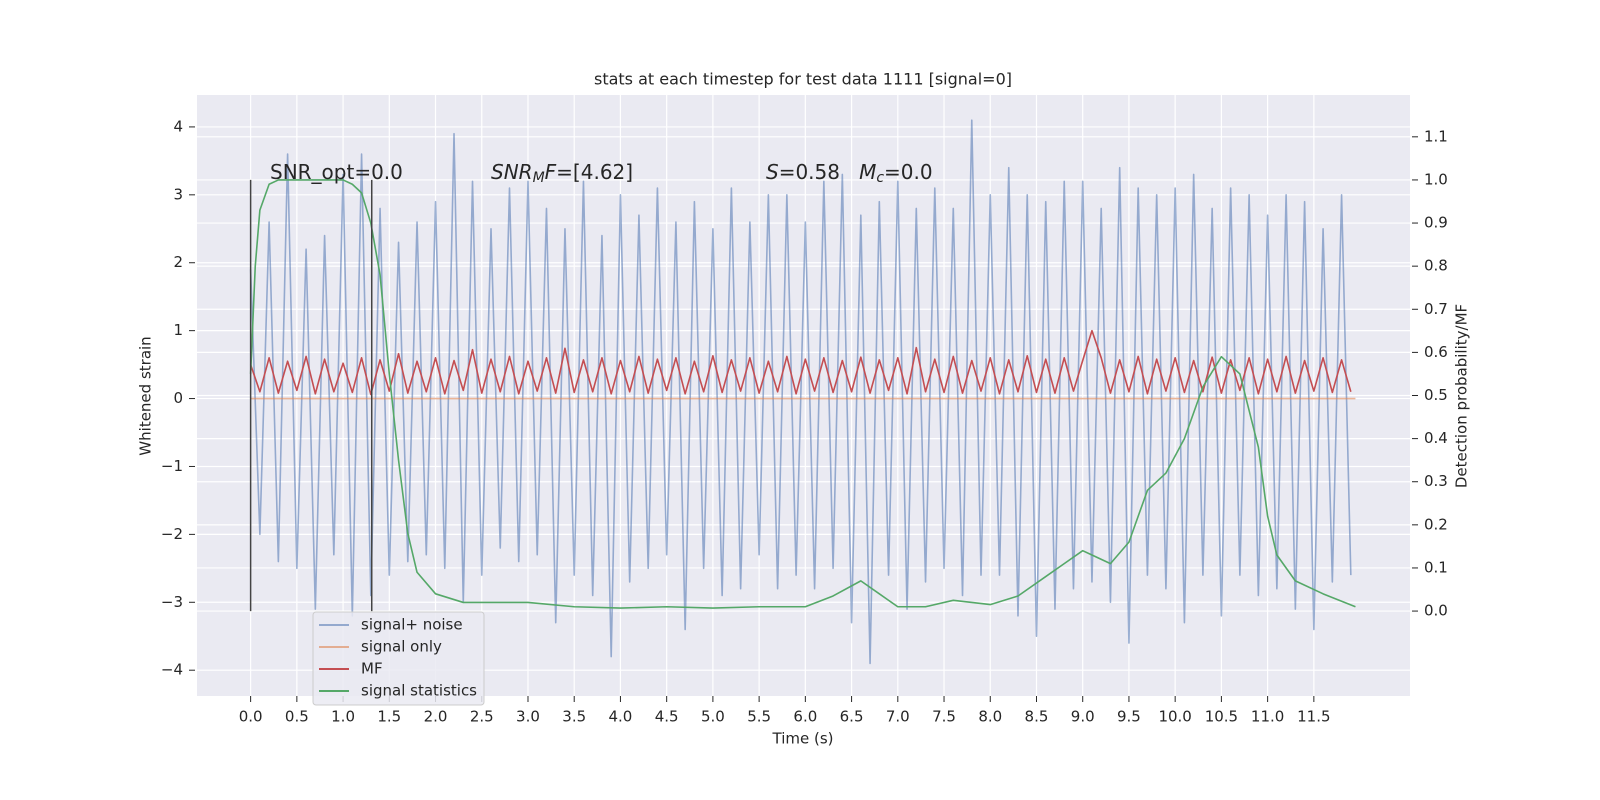  Describe the element at coordinates (343, 717) in the screenshot. I see `x-tick-label: 1.0` at that location.